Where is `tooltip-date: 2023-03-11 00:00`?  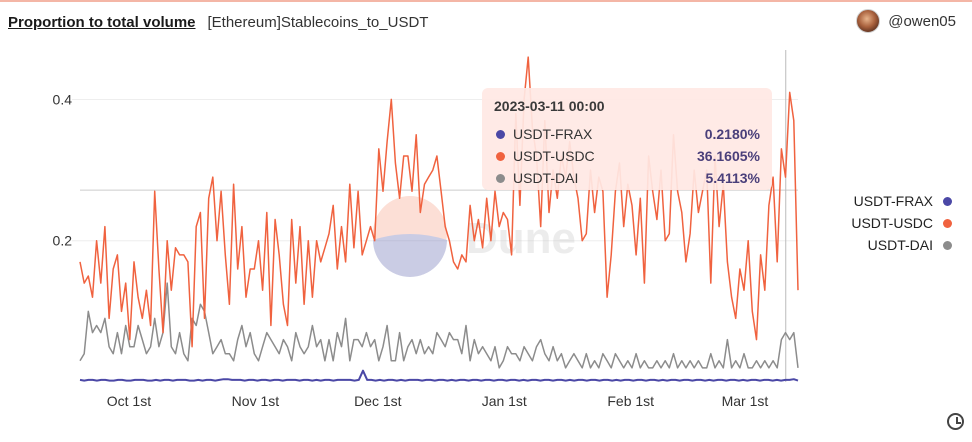
tooltip-date: 2023-03-11 00:00 is located at coordinates (549, 106).